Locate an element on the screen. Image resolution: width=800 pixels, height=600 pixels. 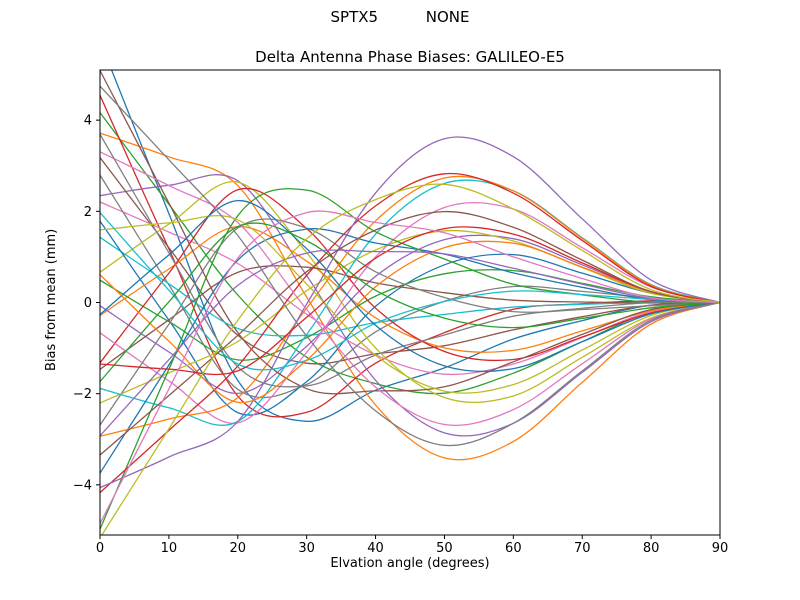
x-axis-label: Elvation angle (degrees) is located at coordinates (410, 563).